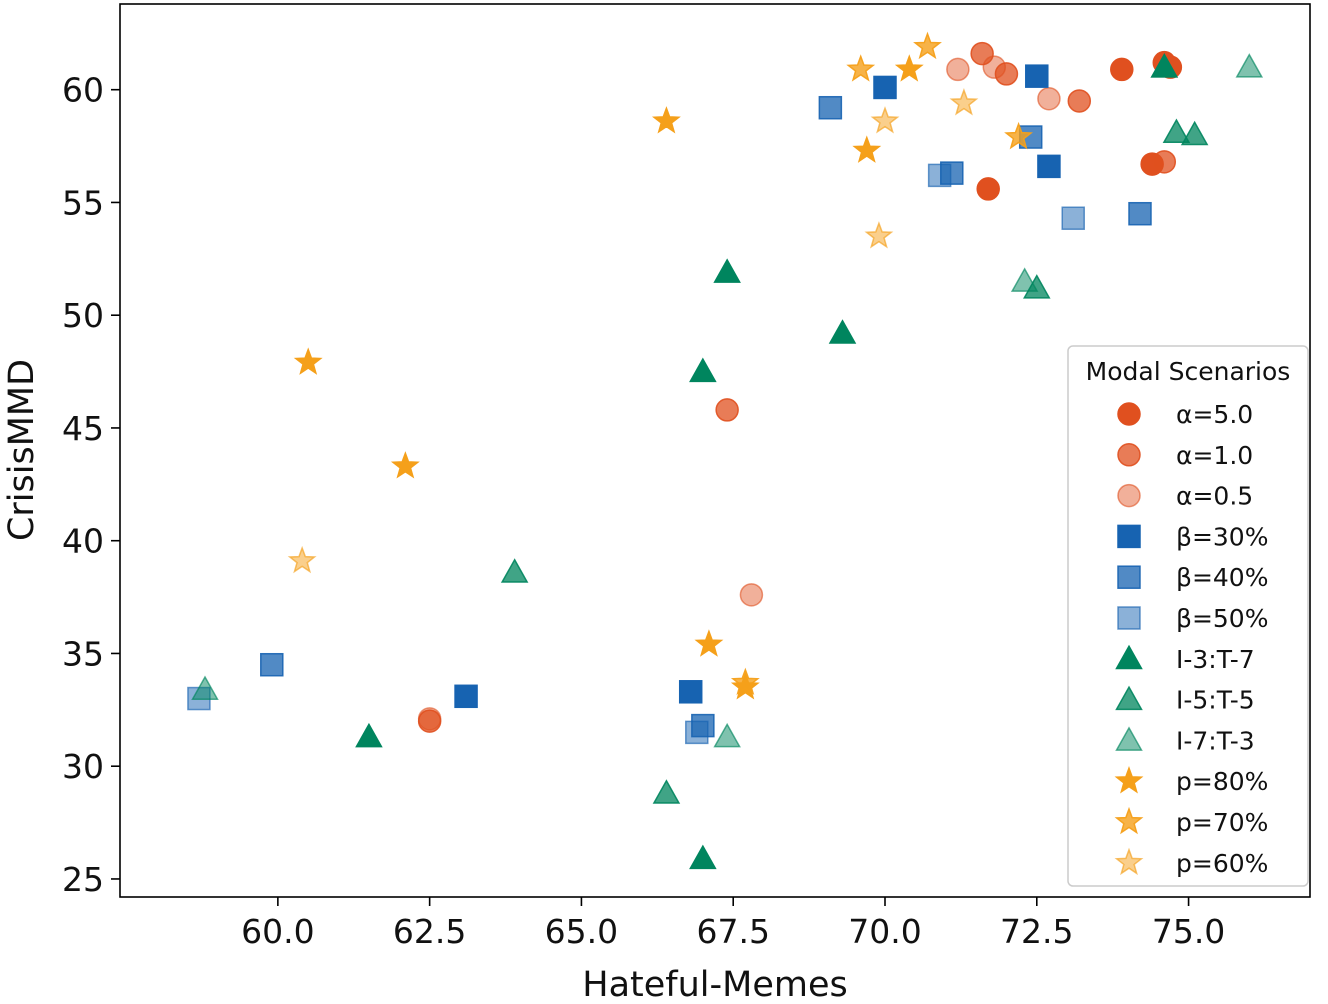 This screenshot has width=1328, height=1004. Describe the element at coordinates (1215, 700) in the screenshot. I see `legend-label: I-5:T-5` at that location.